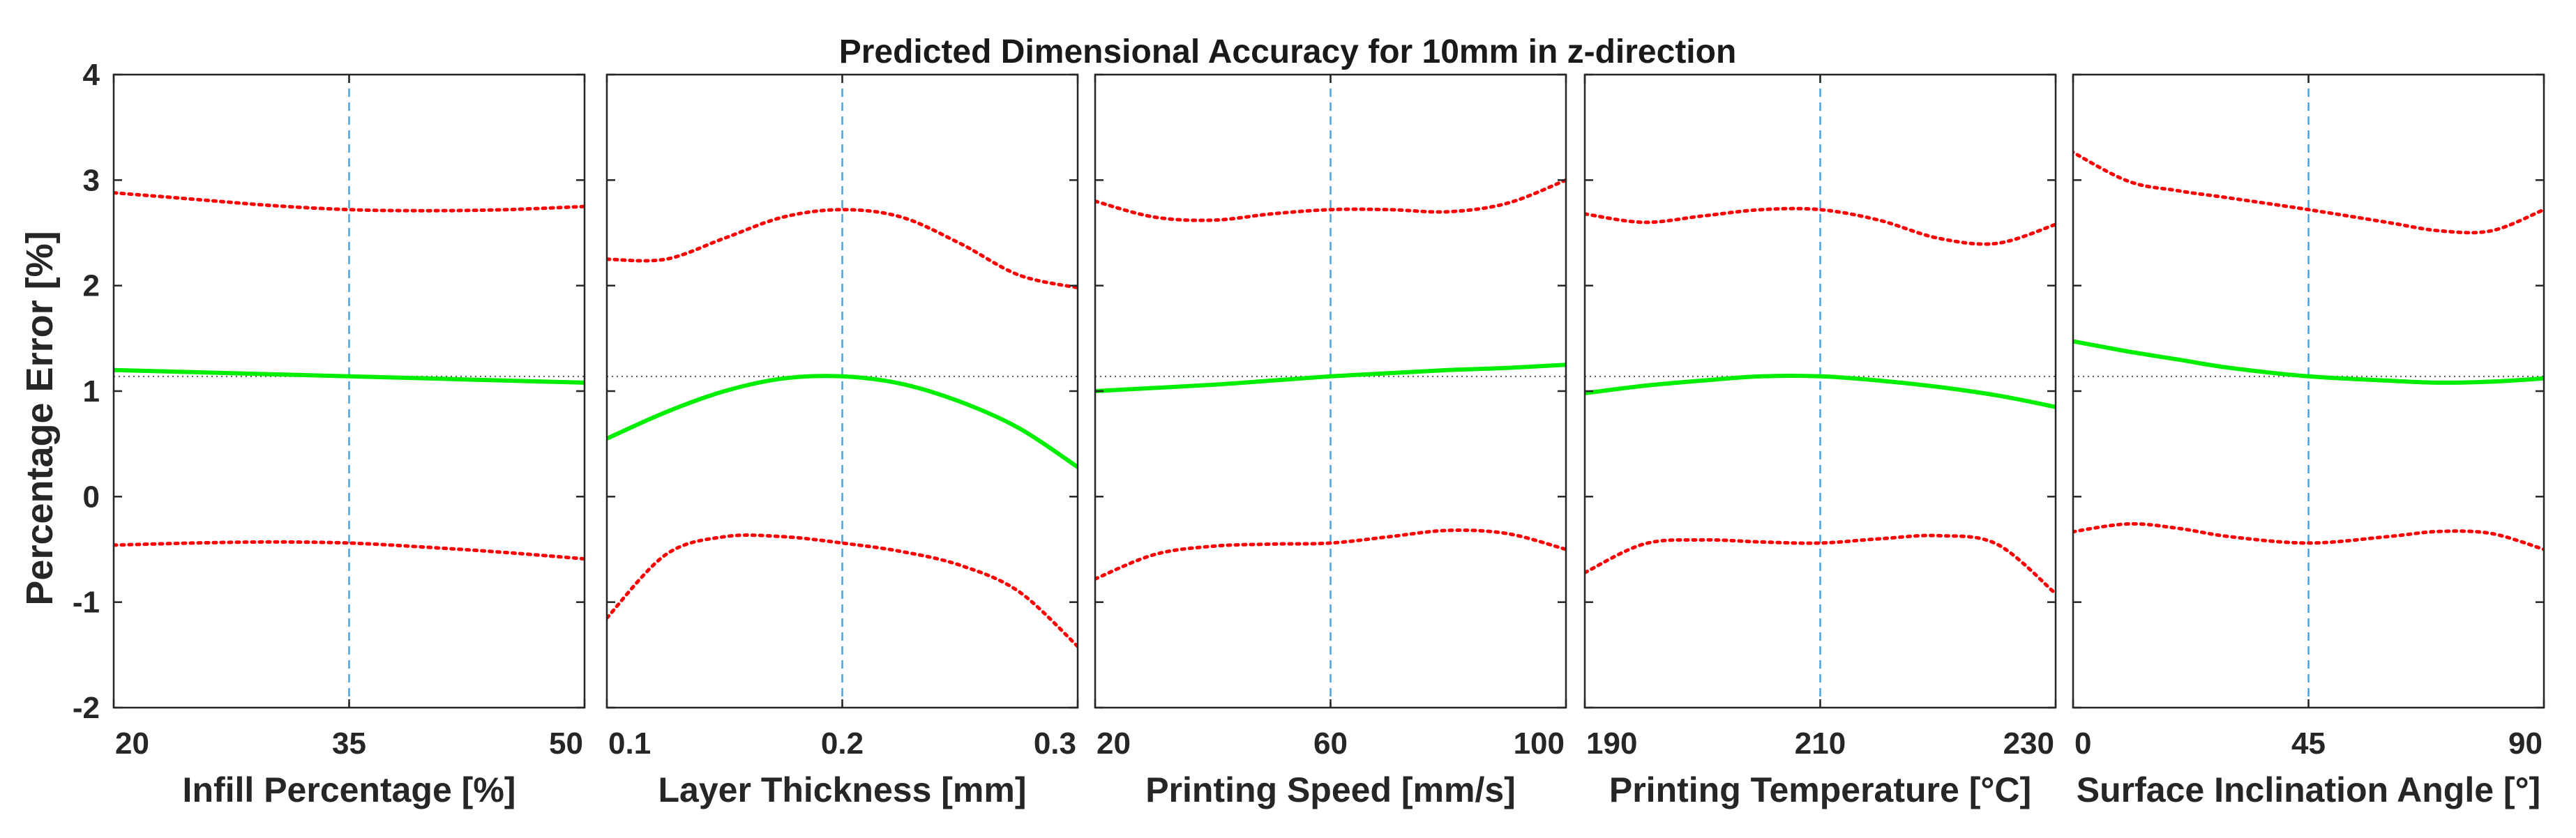 The image size is (2576, 838). Describe the element at coordinates (91, 497) in the screenshot. I see `y-tick-label: 0` at that location.